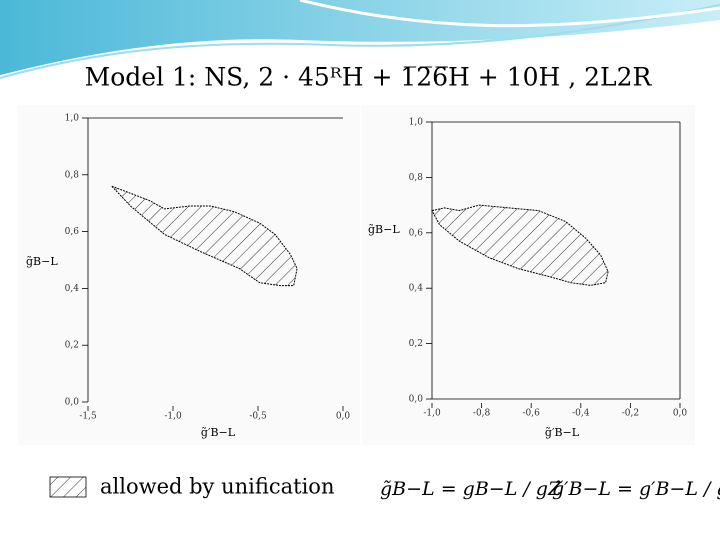  Describe the element at coordinates (88, 417) in the screenshot. I see `x-tick-label: -1,5` at that location.